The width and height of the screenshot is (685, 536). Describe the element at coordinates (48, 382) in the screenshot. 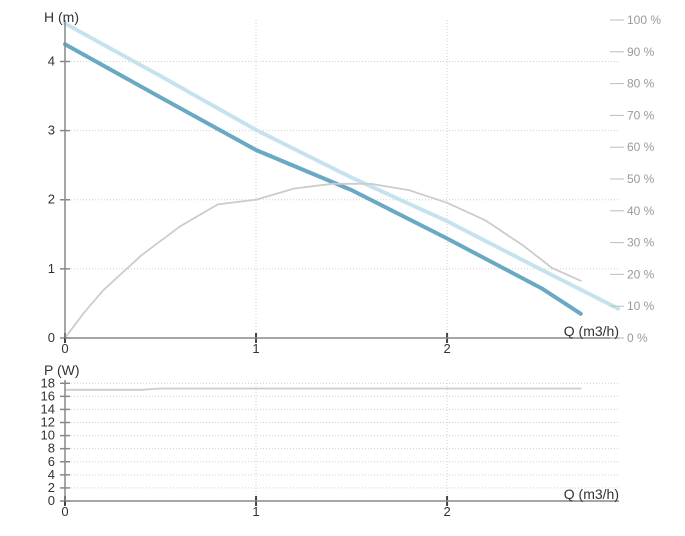

I see `power-y-tick-label: 18` at that location.